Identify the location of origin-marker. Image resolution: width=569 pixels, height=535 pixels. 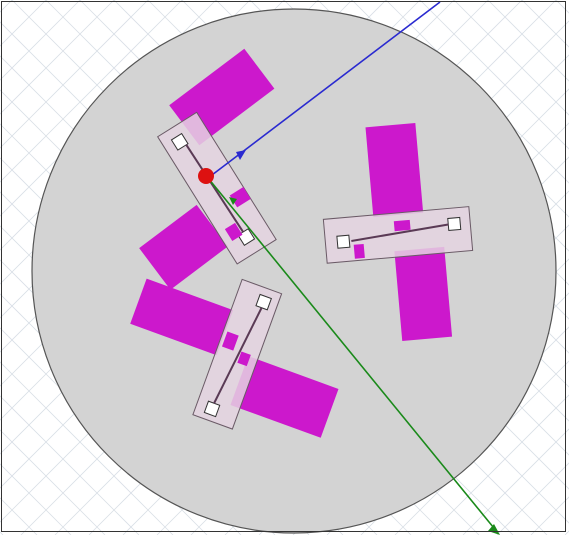
(206, 176).